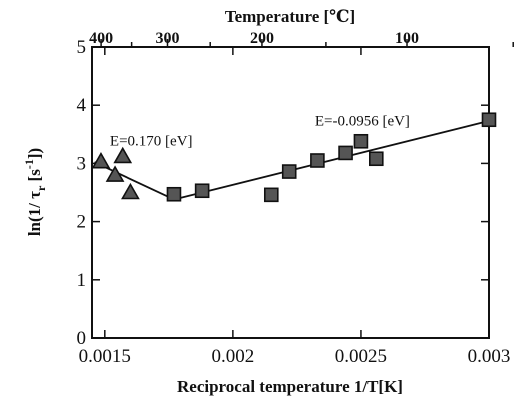 This screenshot has height=403, width=521. I want to click on top-tick-label: 100, so click(407, 38).